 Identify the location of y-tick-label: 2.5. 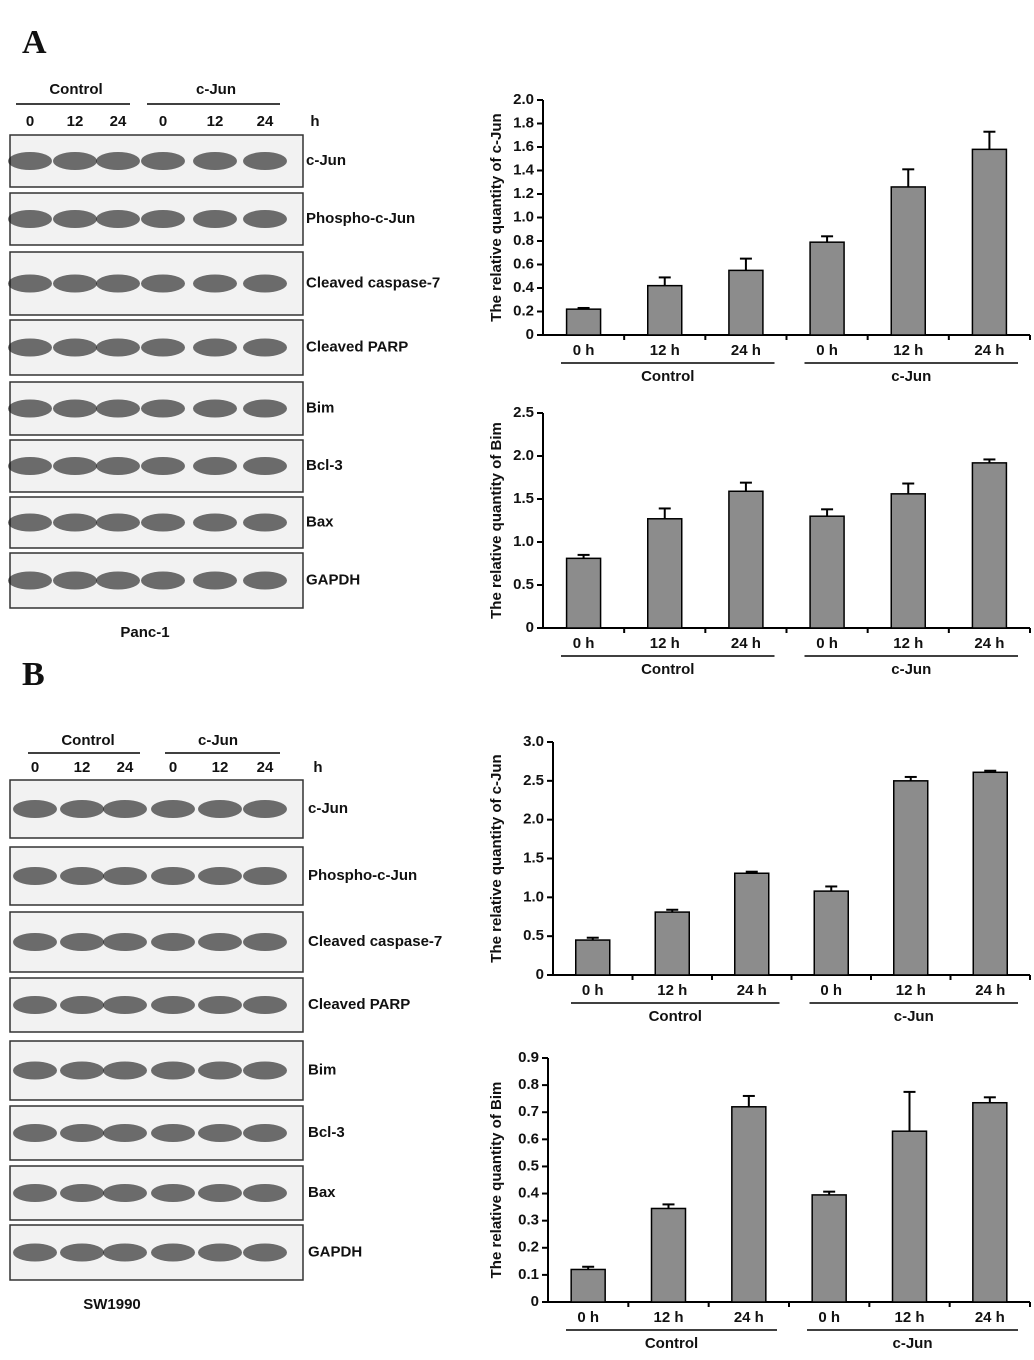
(523, 412).